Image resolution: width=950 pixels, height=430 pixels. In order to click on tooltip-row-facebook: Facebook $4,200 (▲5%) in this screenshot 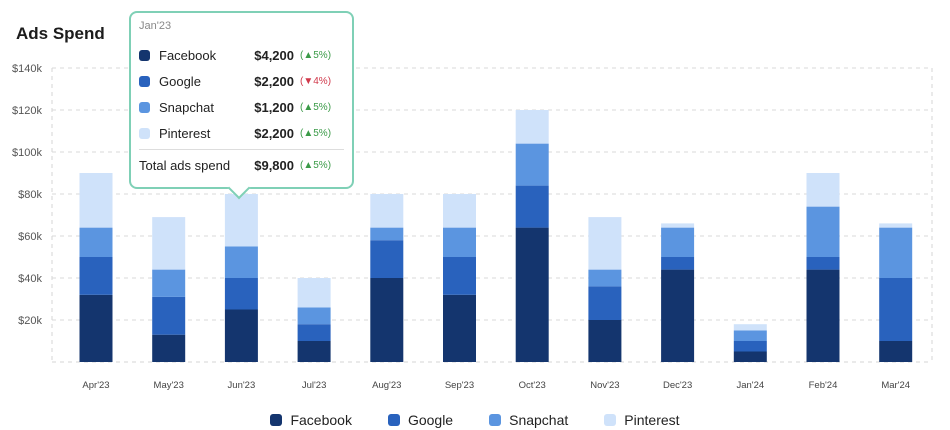, I will do `click(241, 55)`.